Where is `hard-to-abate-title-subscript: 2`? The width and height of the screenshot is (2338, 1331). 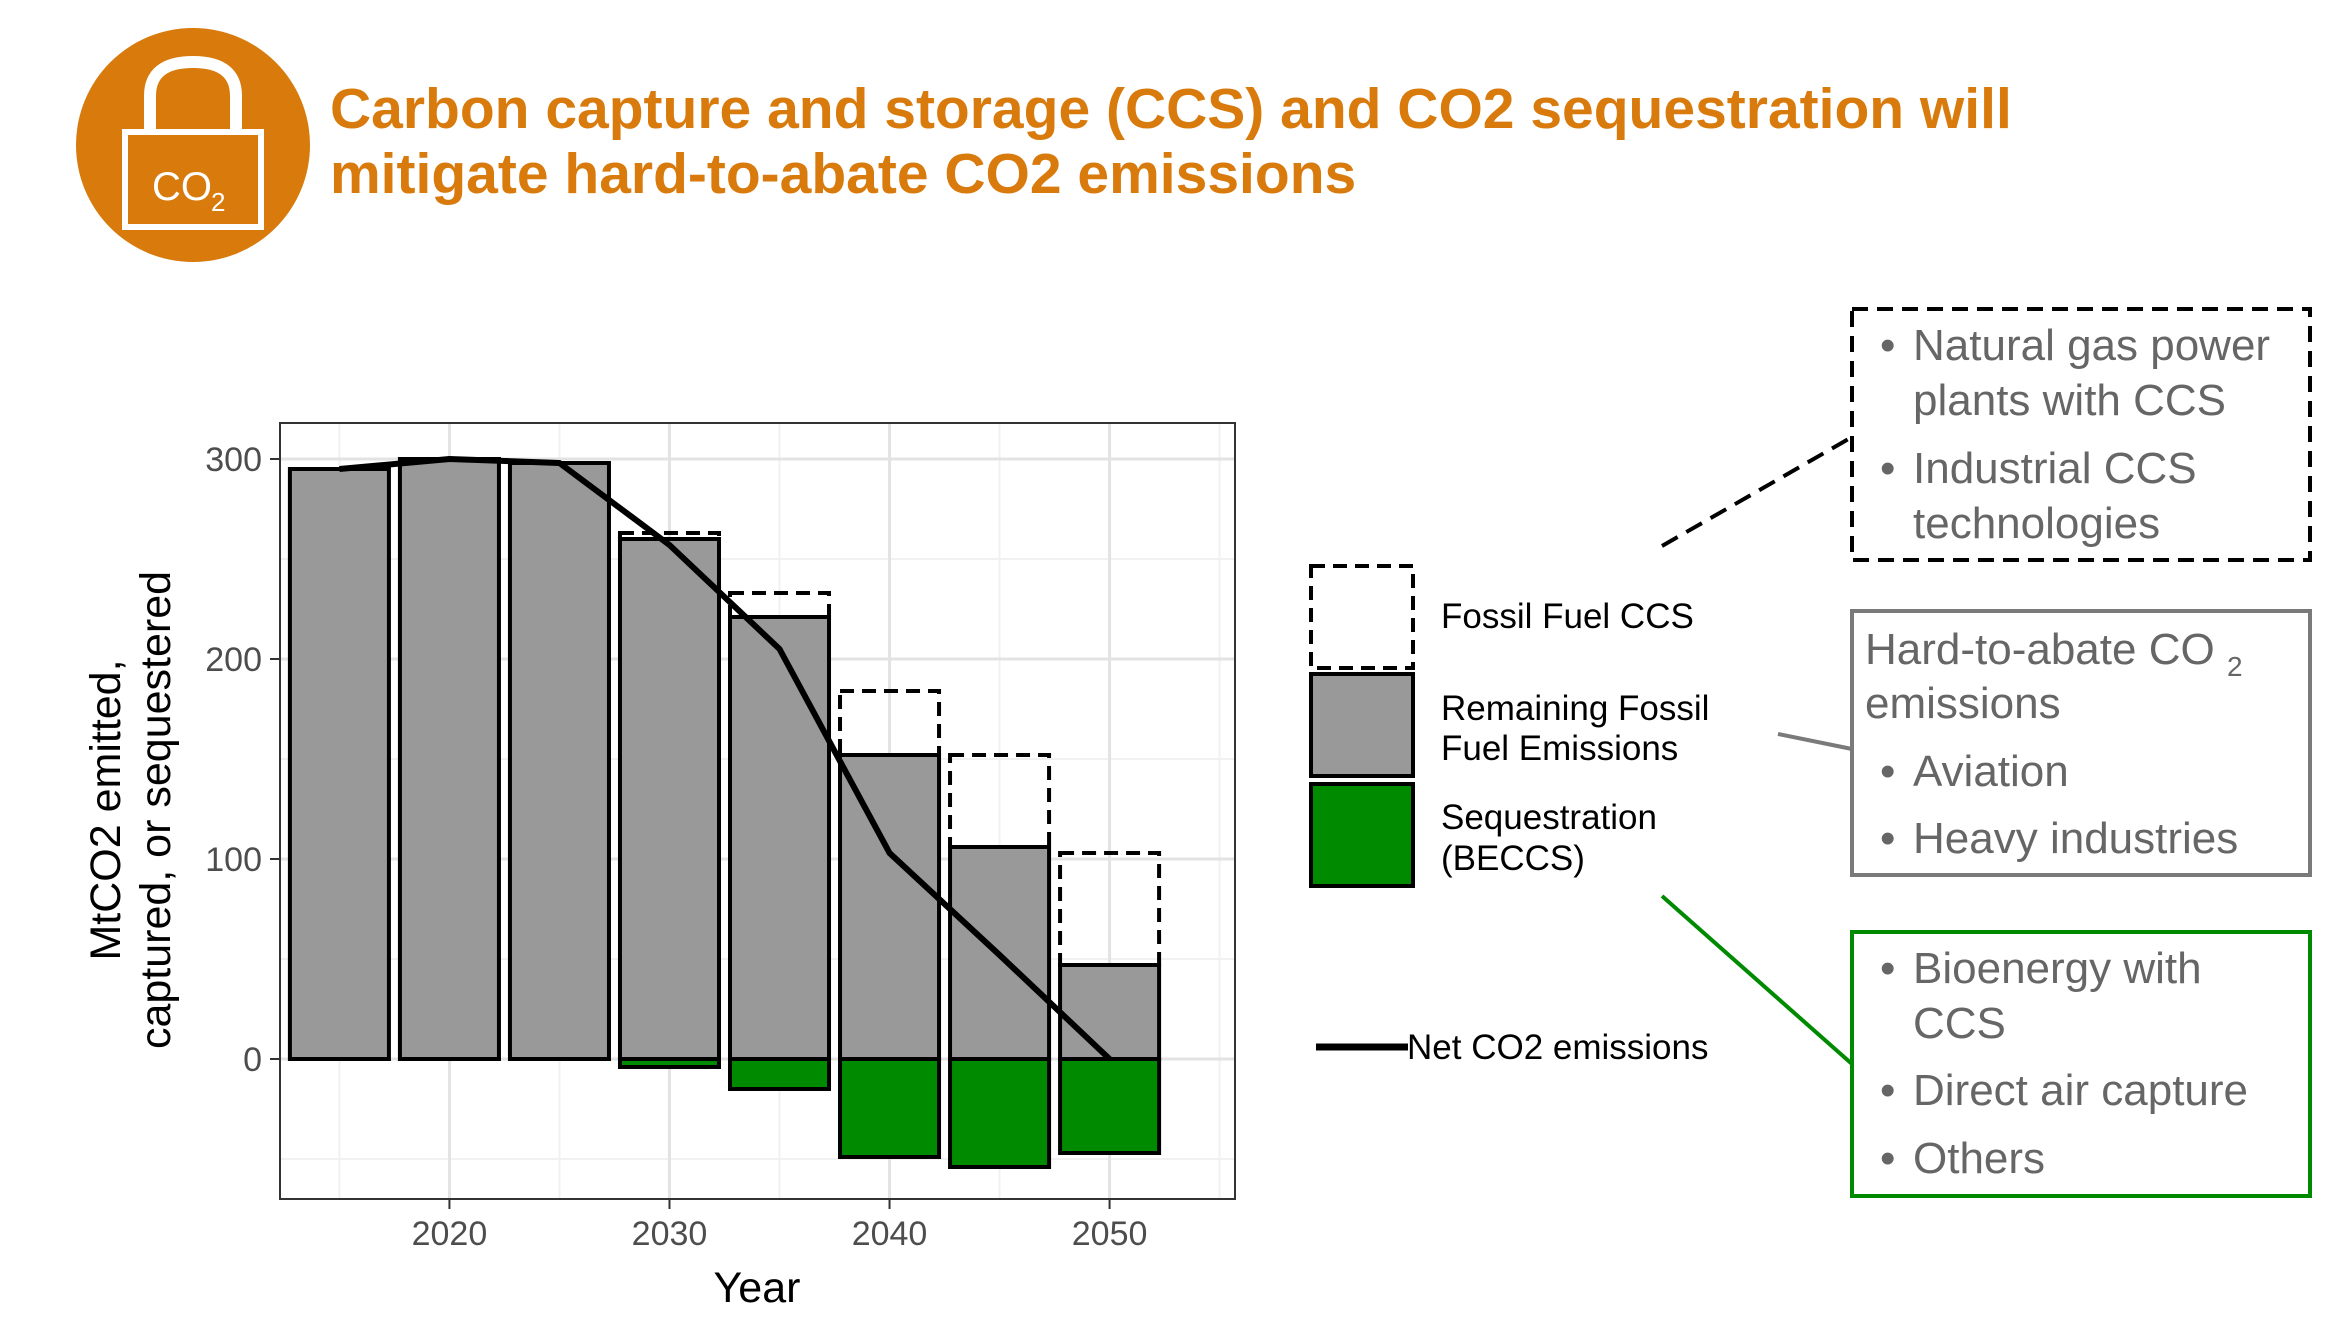
hard-to-abate-title-subscript: 2 is located at coordinates (2235, 666).